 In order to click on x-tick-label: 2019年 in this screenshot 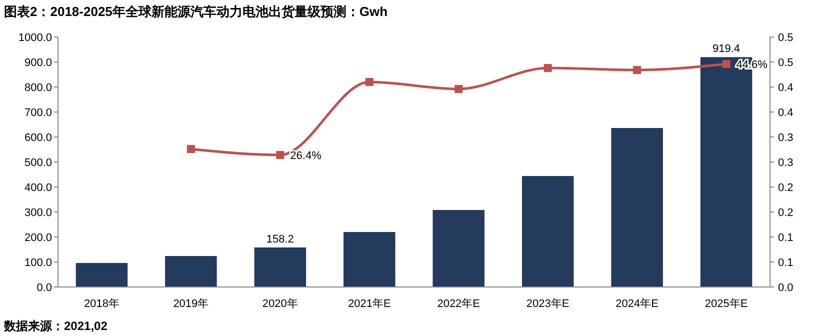, I will do `click(191, 304)`.